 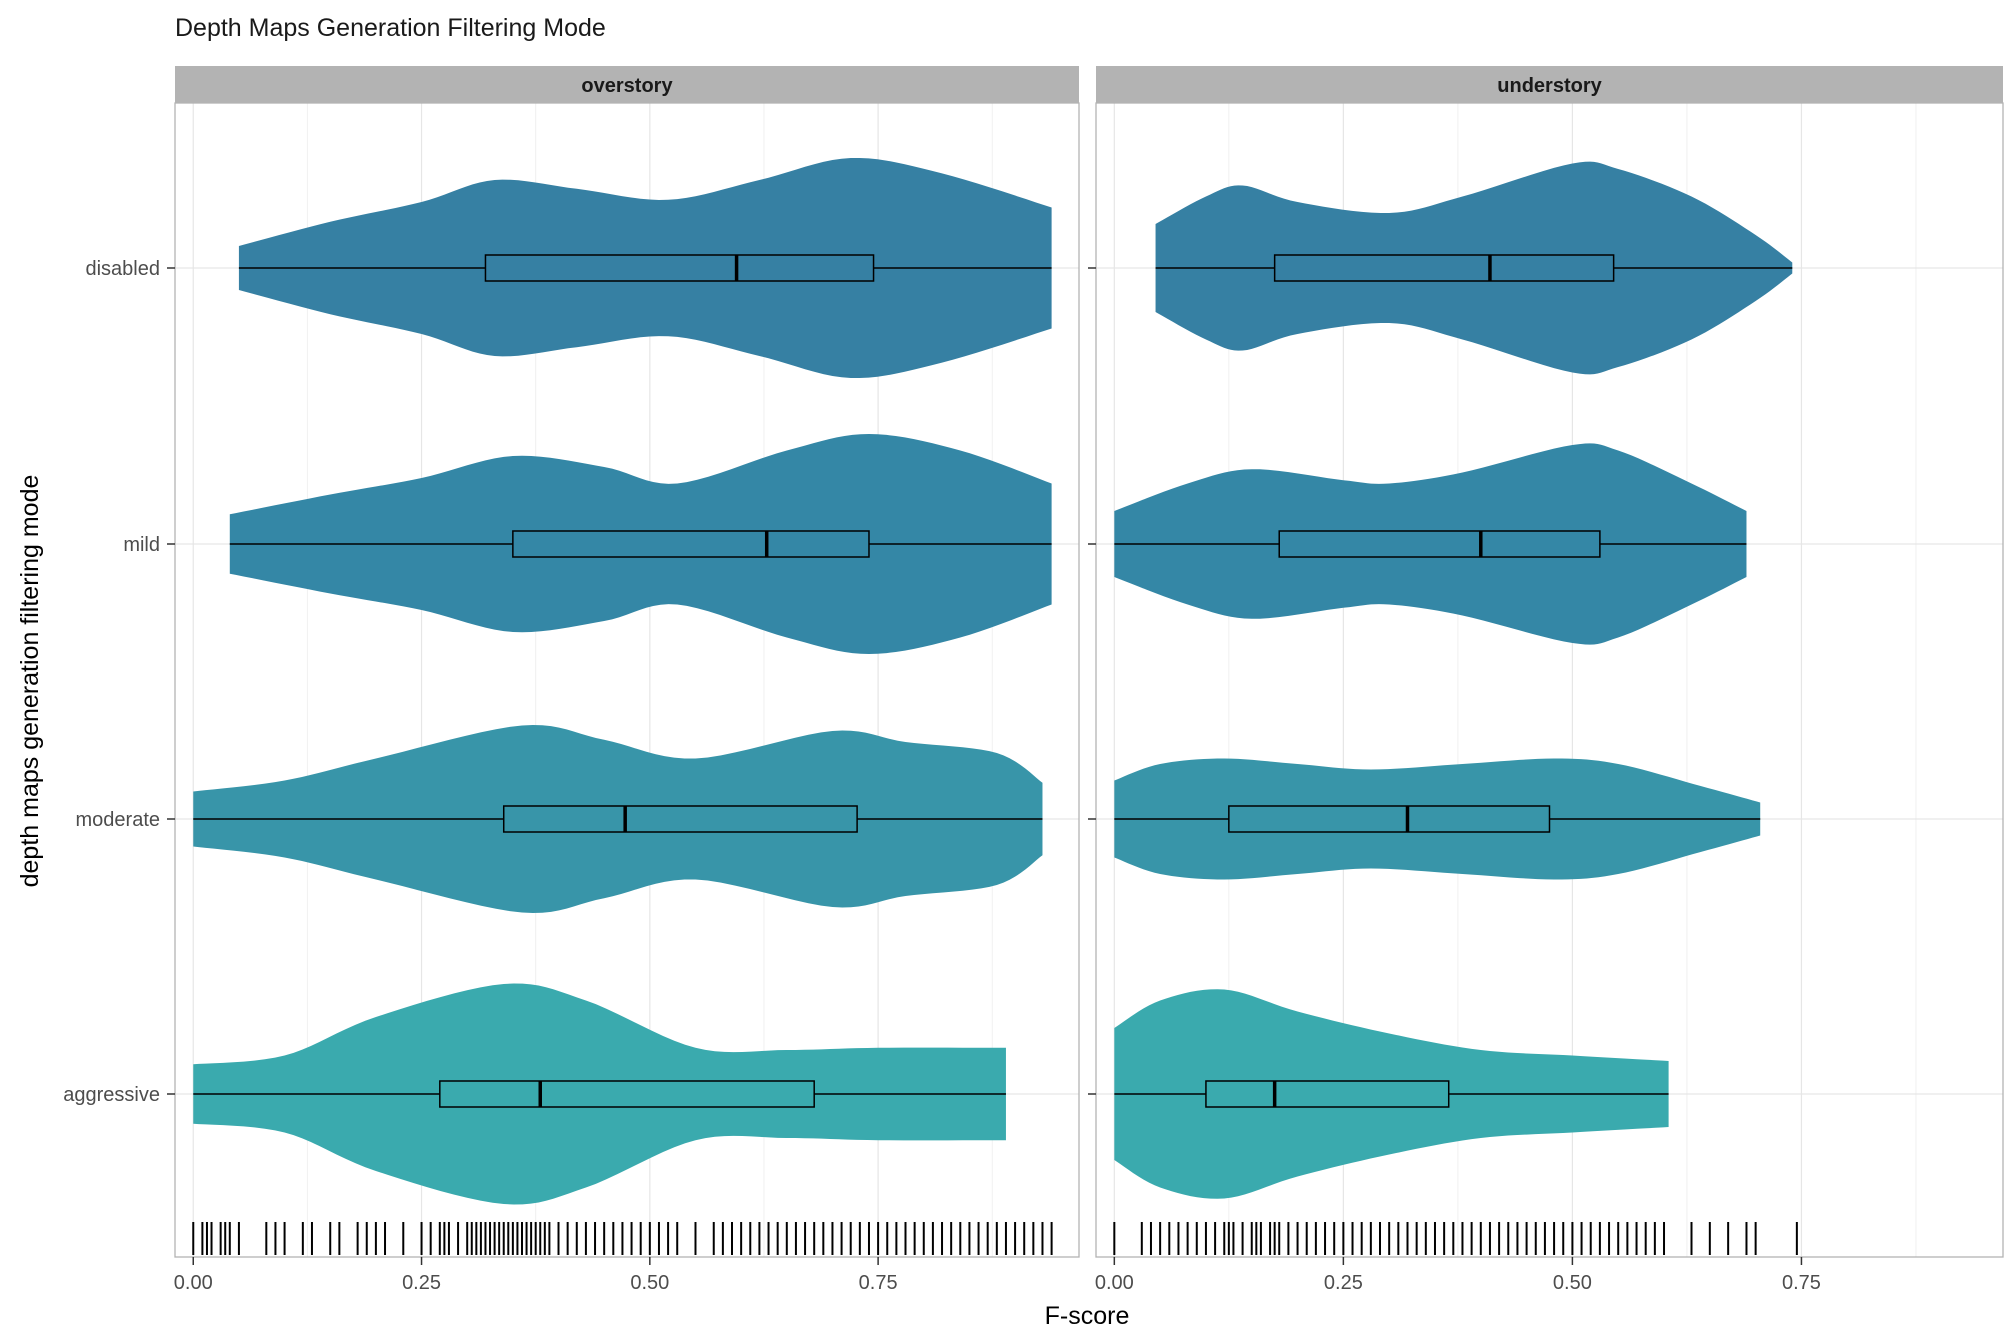 I want to click on x-axis-title: F-score, so click(x=1087, y=1316).